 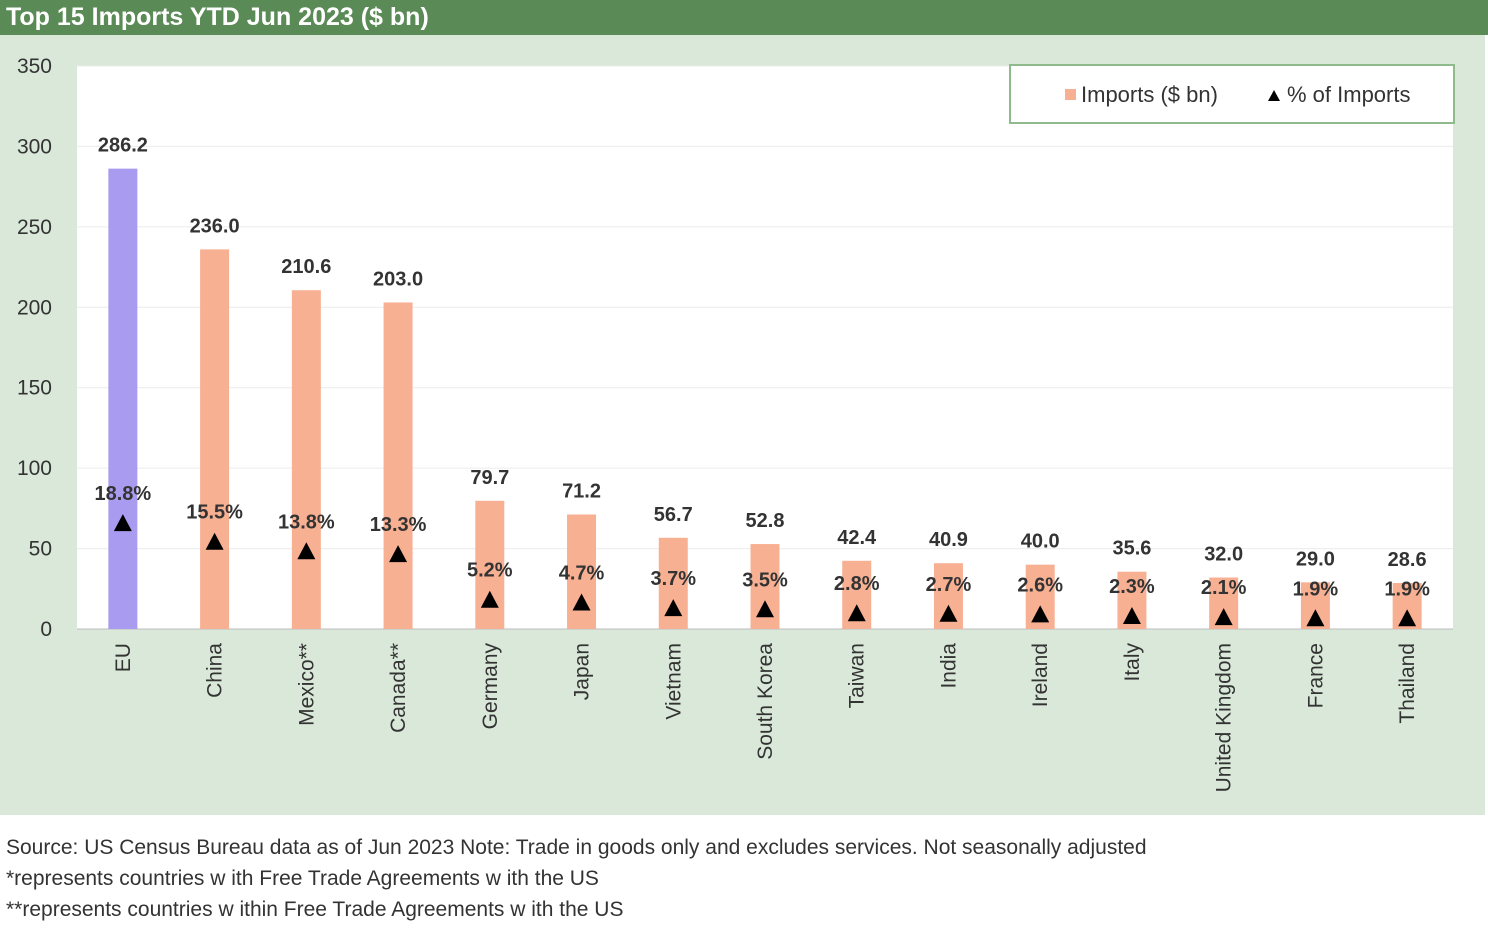 I want to click on category-label: Germany, so click(x=490, y=686).